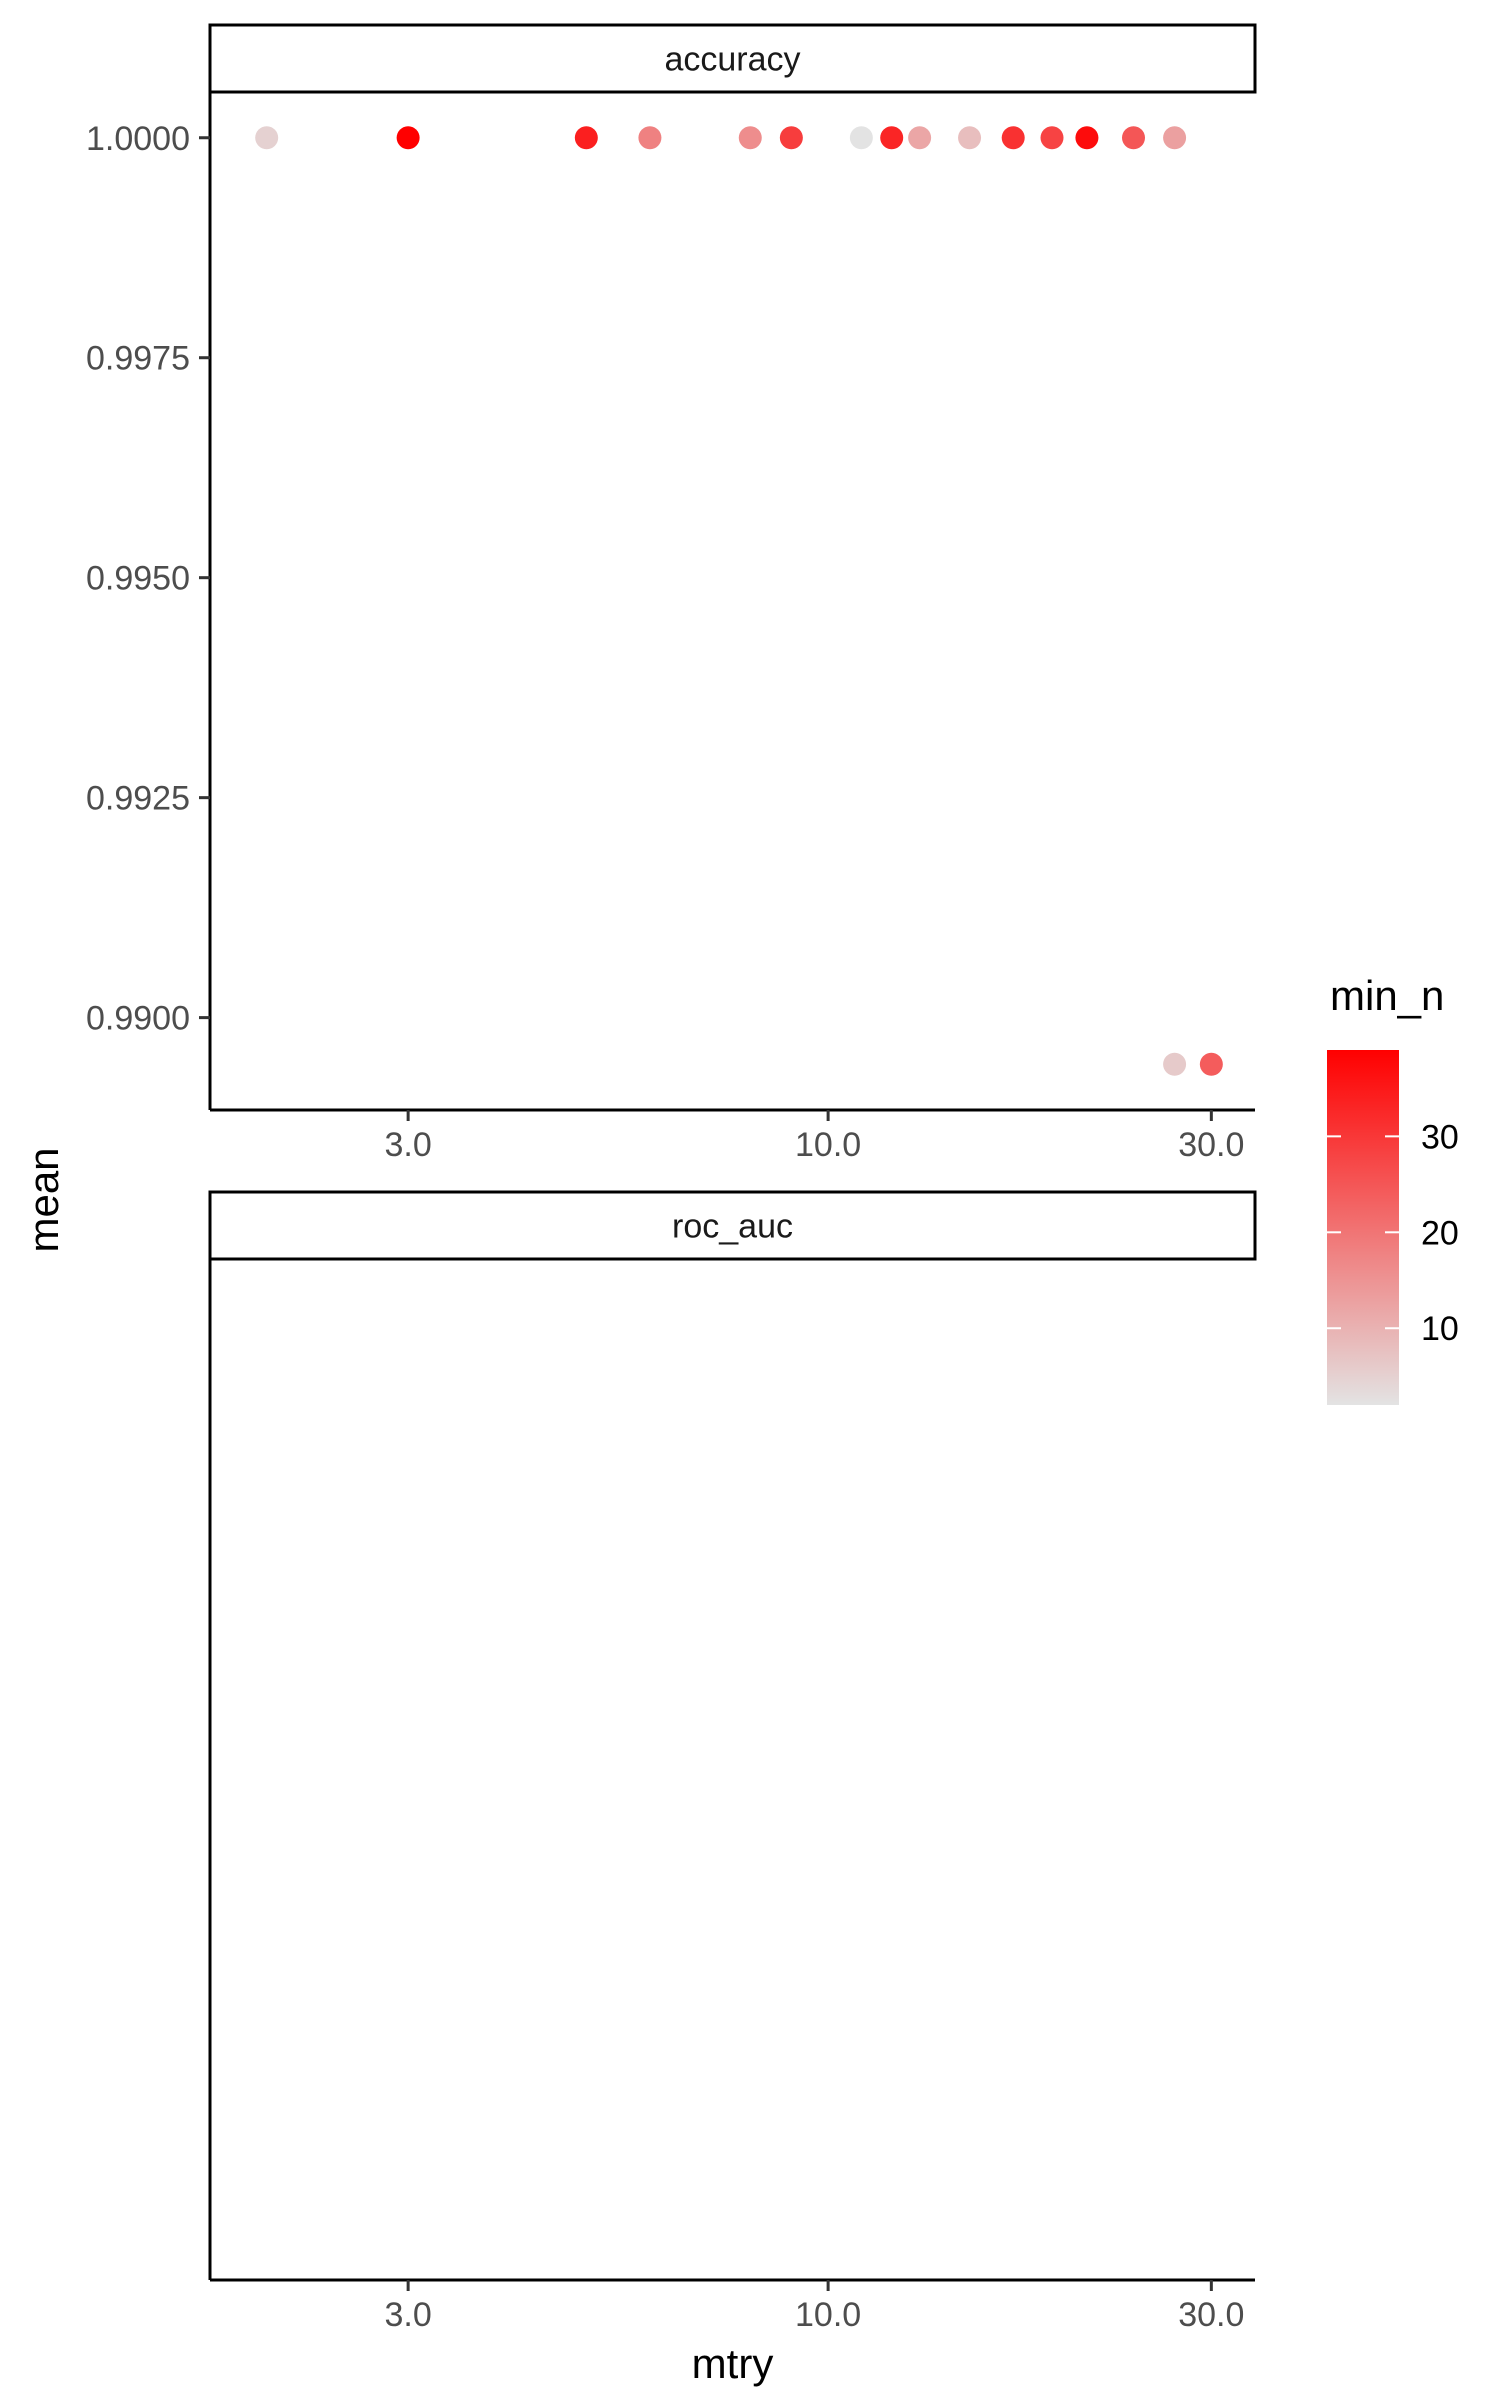 The image size is (1500, 2405). I want to click on legend-tick-label: 20, so click(1440, 1233).